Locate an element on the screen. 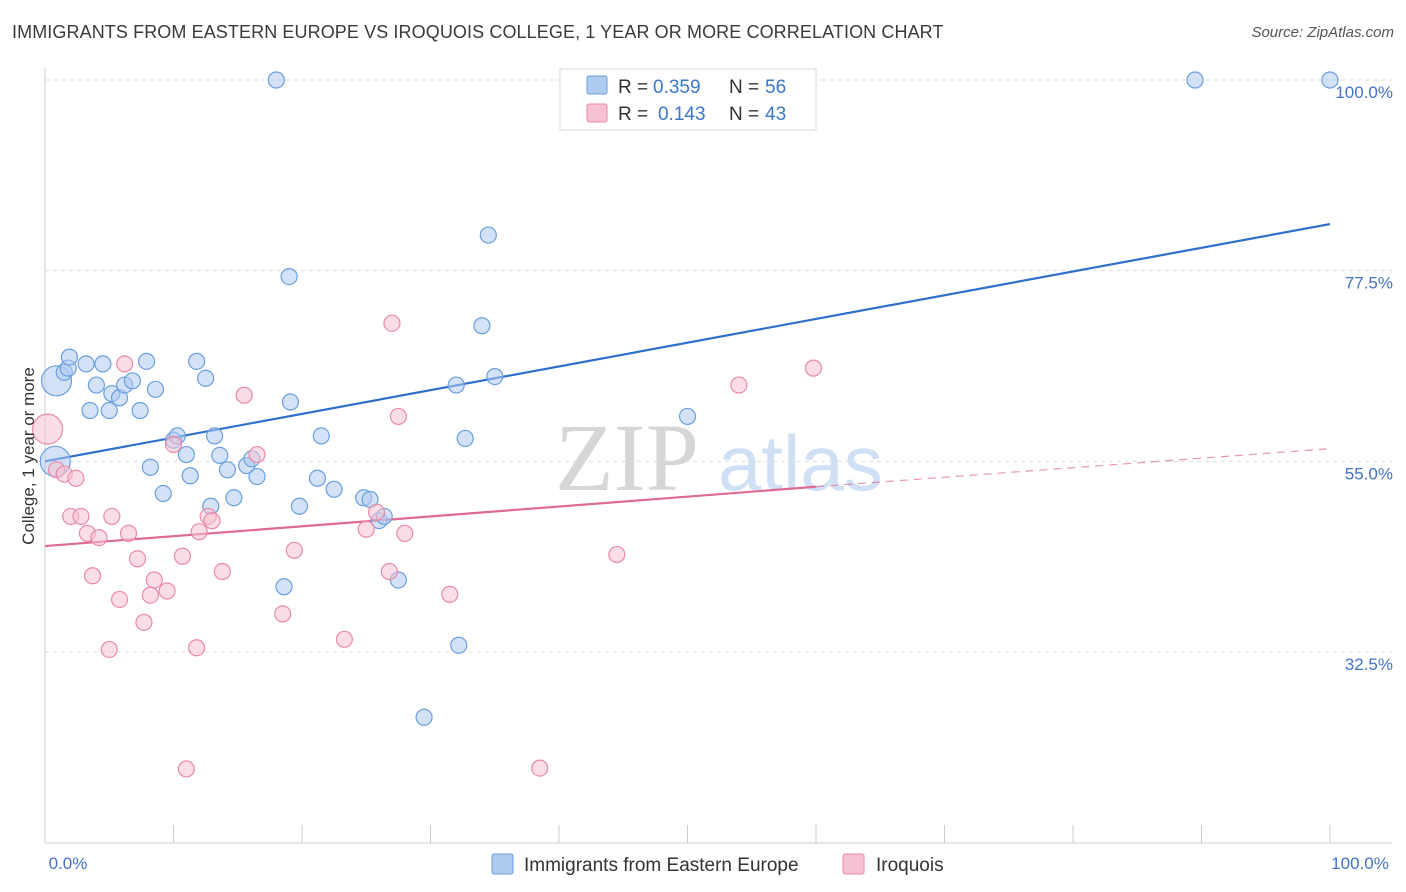  trend-line-pink is located at coordinates (430, 516).